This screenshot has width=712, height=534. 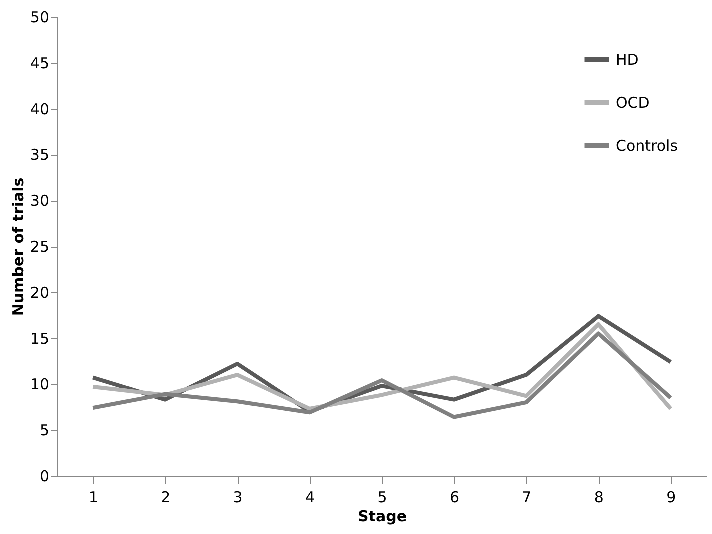 I want to click on y-tick-label: 45, so click(x=40, y=63).